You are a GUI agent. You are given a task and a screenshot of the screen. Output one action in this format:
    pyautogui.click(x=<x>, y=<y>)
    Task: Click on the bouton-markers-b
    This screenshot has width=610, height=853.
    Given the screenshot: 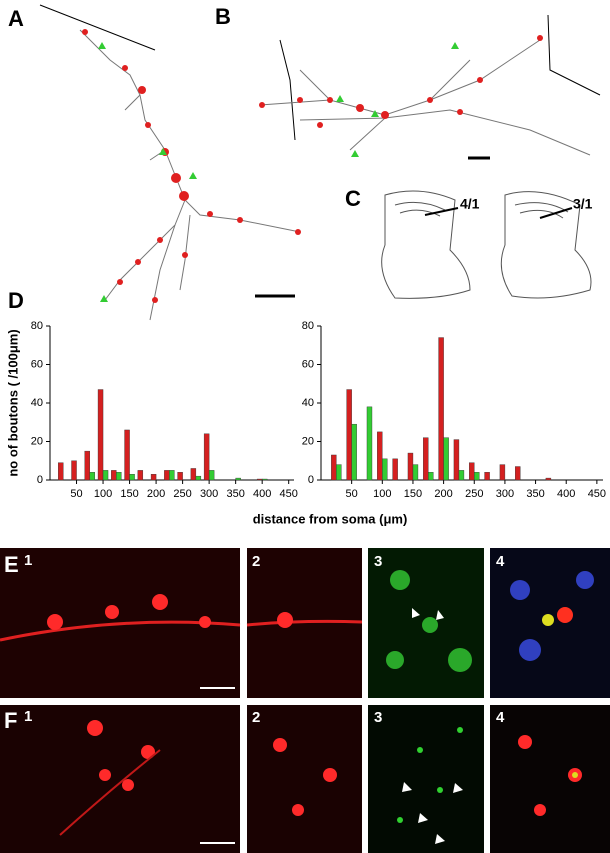 What is the action you would take?
    pyautogui.click(x=401, y=96)
    